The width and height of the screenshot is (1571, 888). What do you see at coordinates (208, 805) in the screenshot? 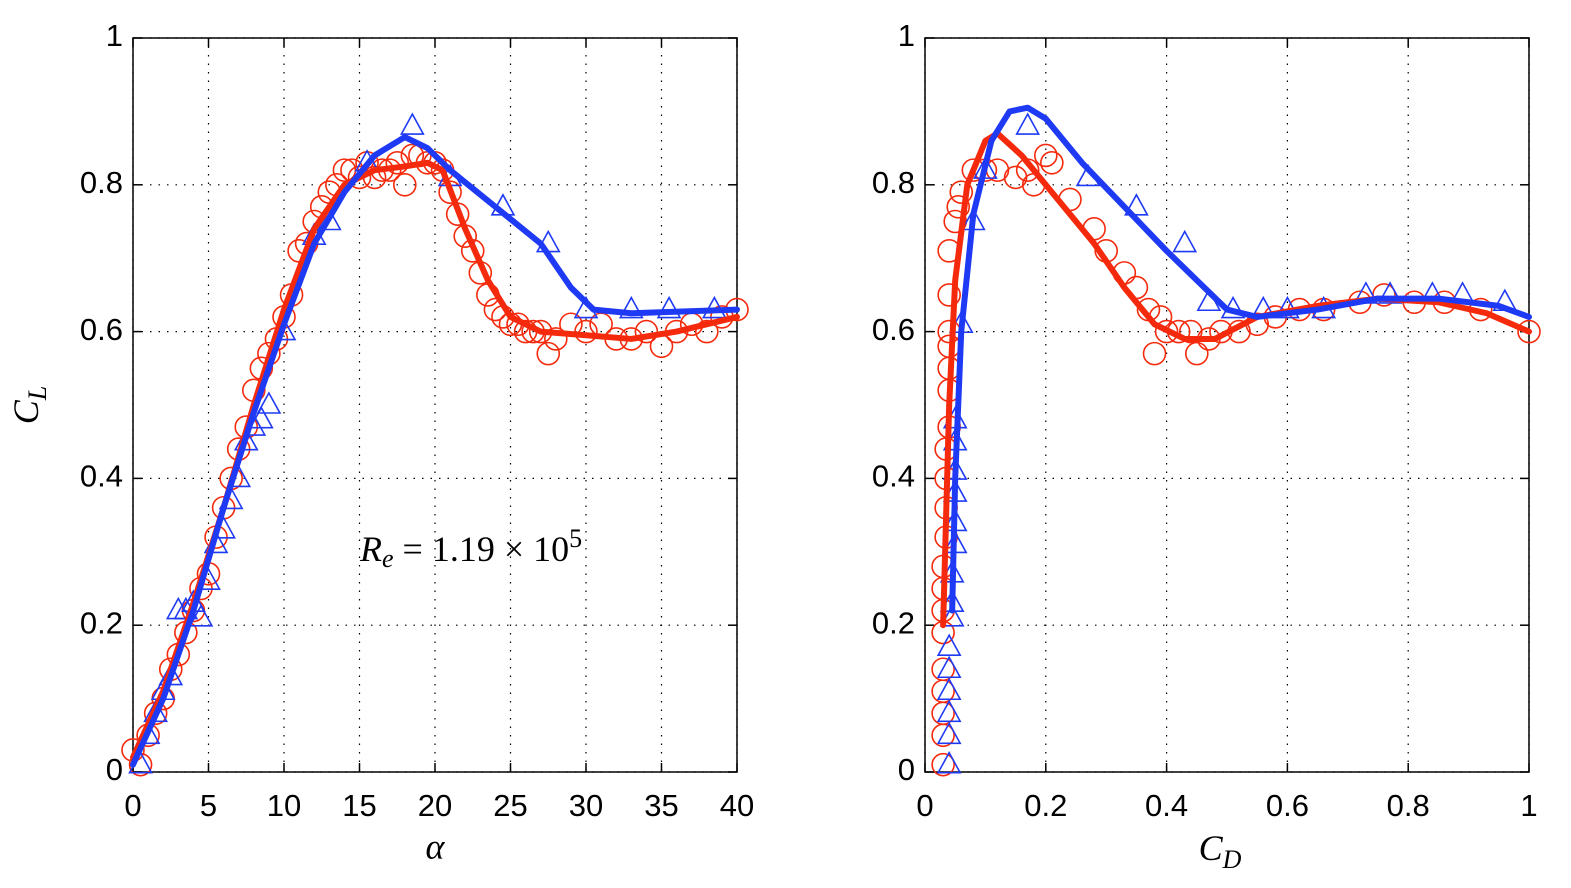
I see `x-tick-label: 5` at bounding box center [208, 805].